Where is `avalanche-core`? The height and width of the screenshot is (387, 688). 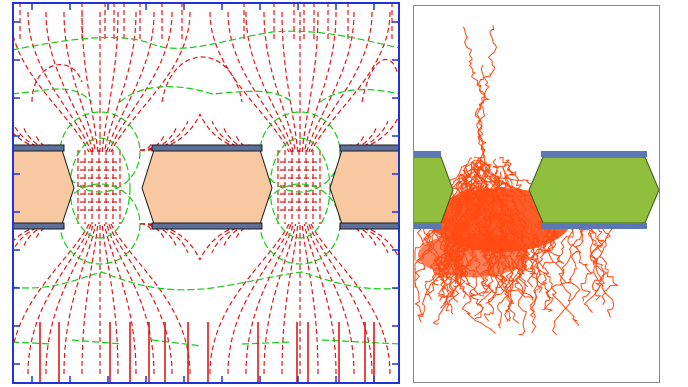
avalanche-core is located at coordinates (473, 255).